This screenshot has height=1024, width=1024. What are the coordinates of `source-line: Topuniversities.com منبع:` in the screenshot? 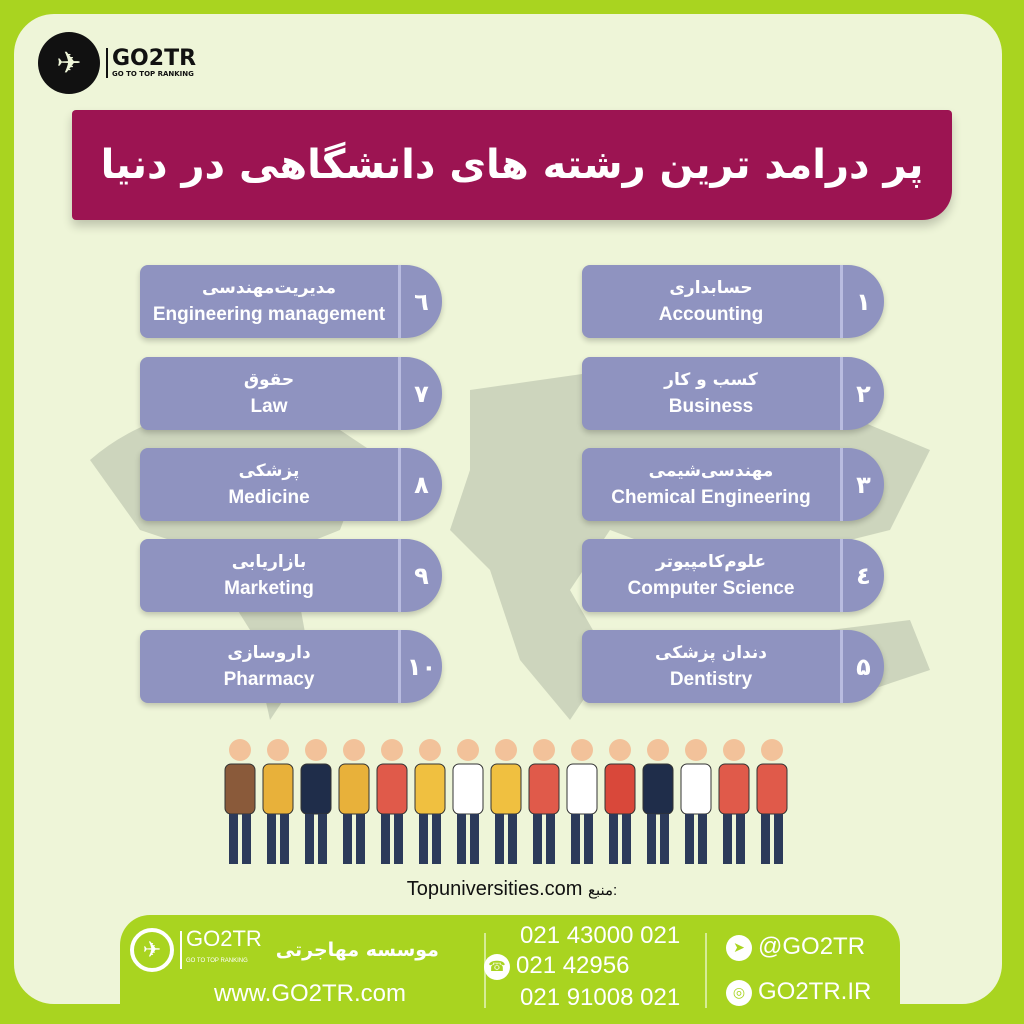 It's located at (512, 889).